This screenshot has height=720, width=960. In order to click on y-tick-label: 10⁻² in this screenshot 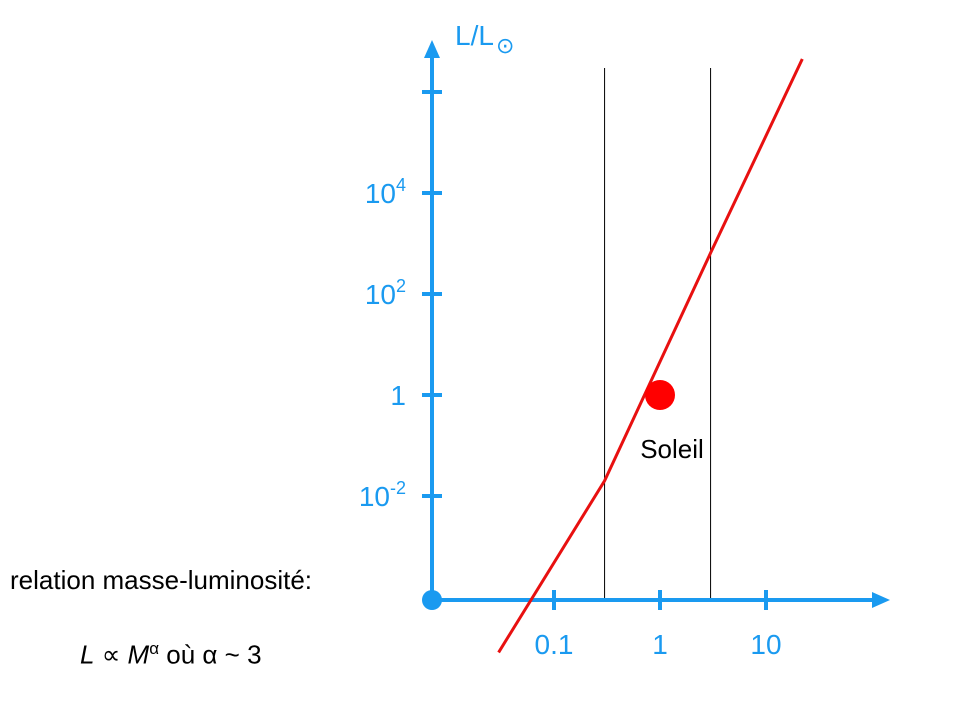, I will do `click(382, 495)`.